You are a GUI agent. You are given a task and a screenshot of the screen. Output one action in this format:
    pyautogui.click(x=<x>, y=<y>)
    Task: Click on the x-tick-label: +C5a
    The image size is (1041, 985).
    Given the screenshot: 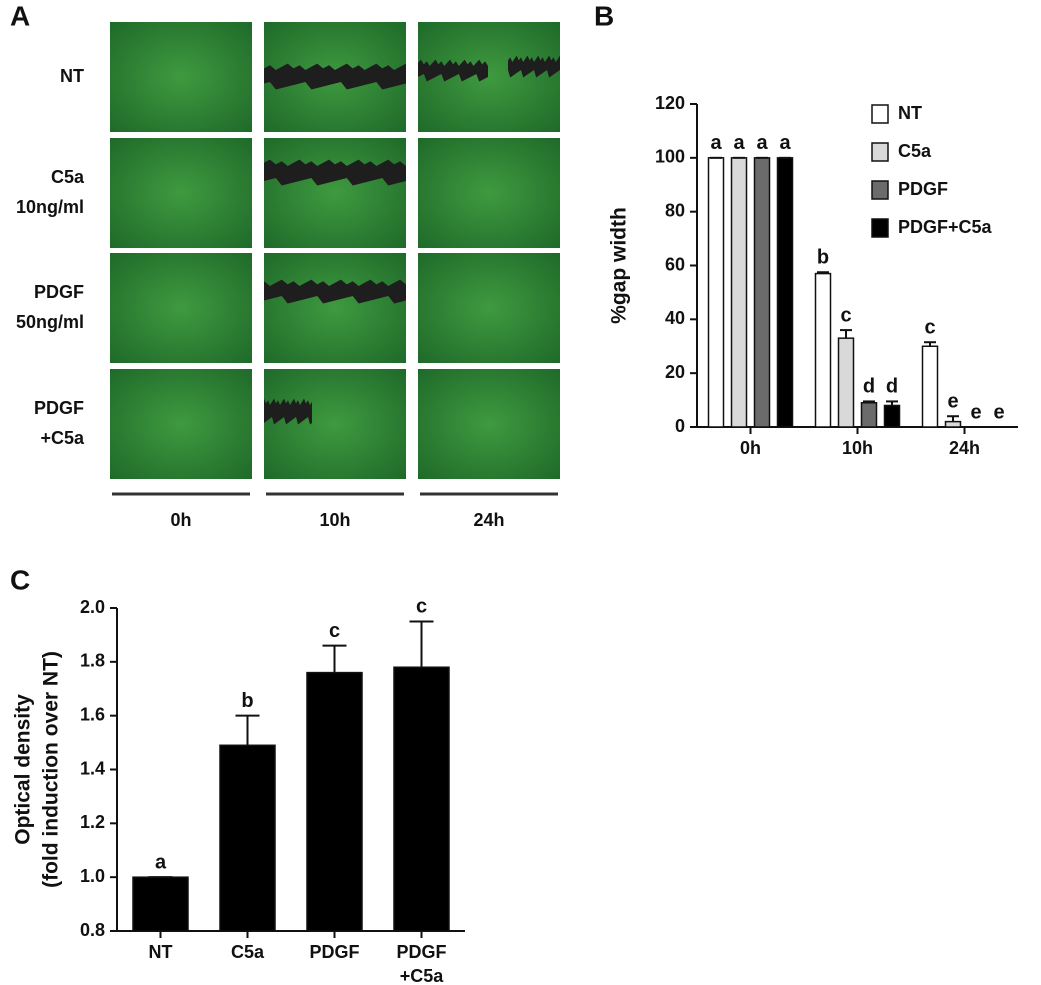 What is the action you would take?
    pyautogui.click(x=422, y=975)
    